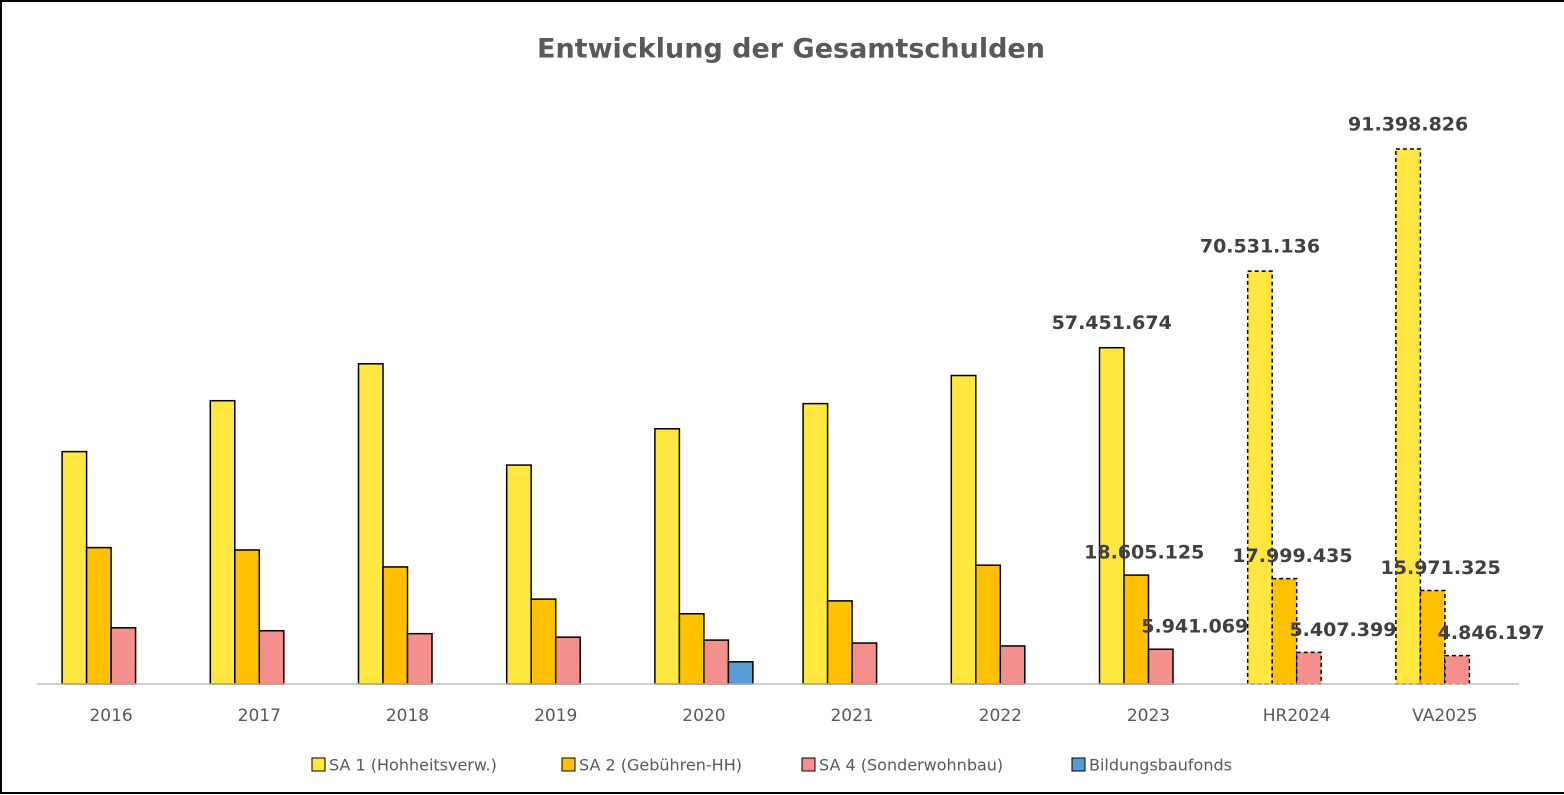 The height and width of the screenshot is (795, 1564). Describe the element at coordinates (1297, 716) in the screenshot. I see `x-tick-label: HR2024` at that location.